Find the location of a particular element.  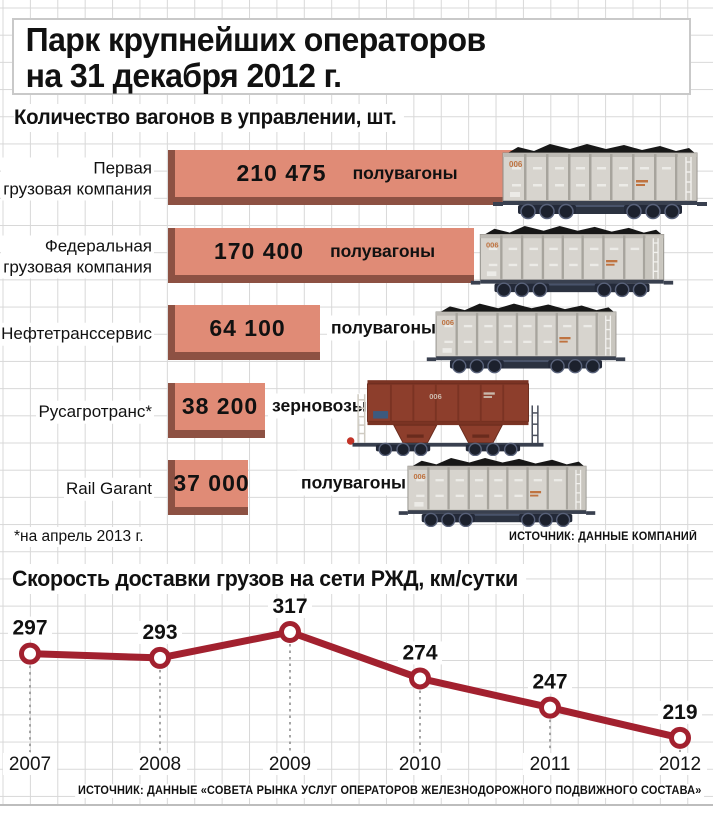

operator-label-text: Русагротранс* is located at coordinates (95, 412).